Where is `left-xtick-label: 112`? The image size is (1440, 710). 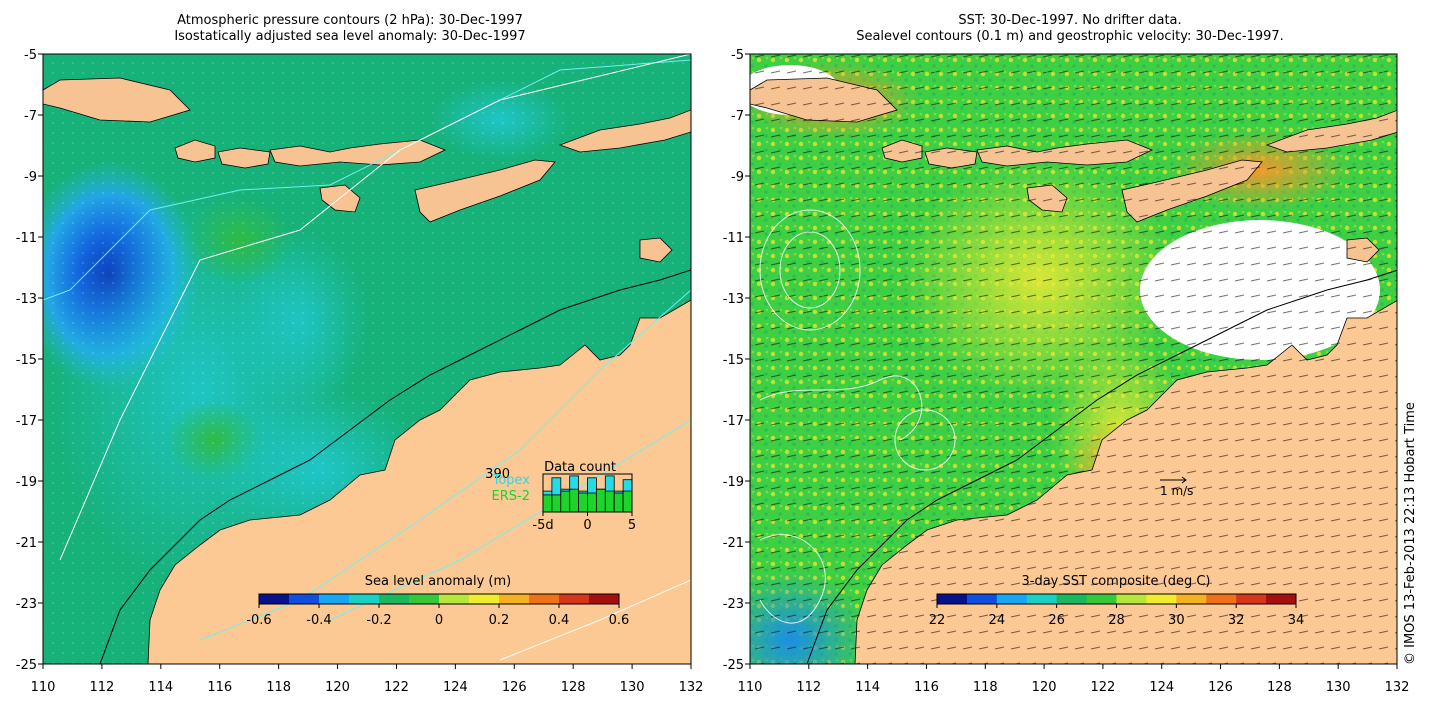
left-xtick-label: 112 is located at coordinates (101, 687).